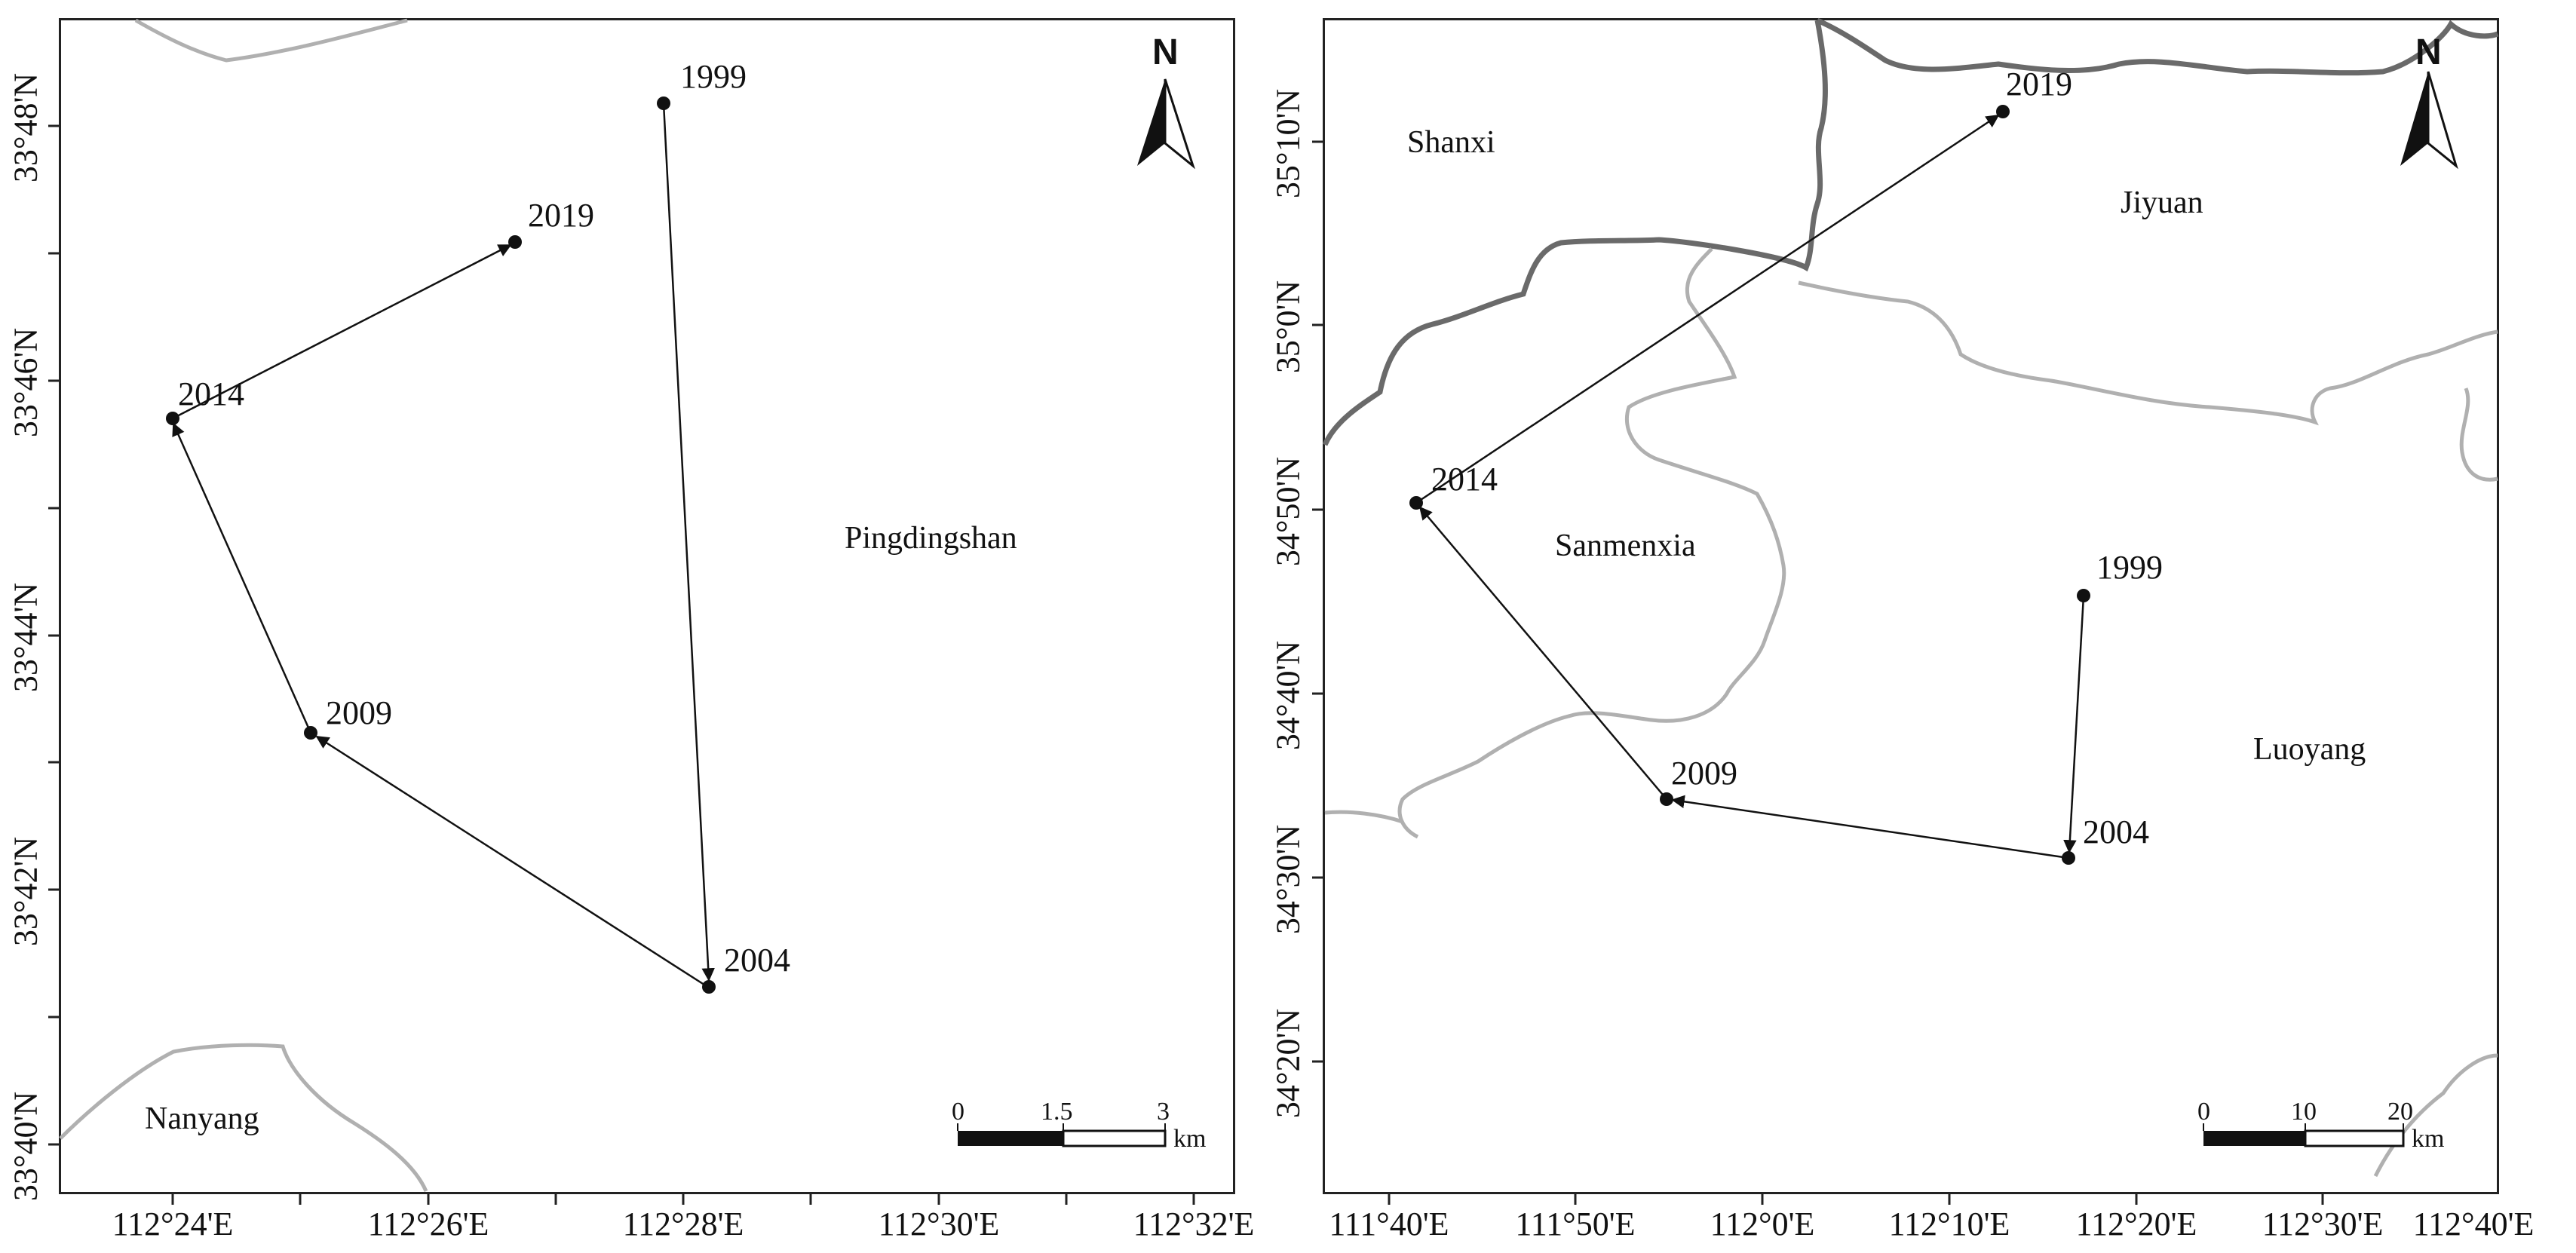  I want to click on right-region-label: Jiyuan, so click(2162, 202).